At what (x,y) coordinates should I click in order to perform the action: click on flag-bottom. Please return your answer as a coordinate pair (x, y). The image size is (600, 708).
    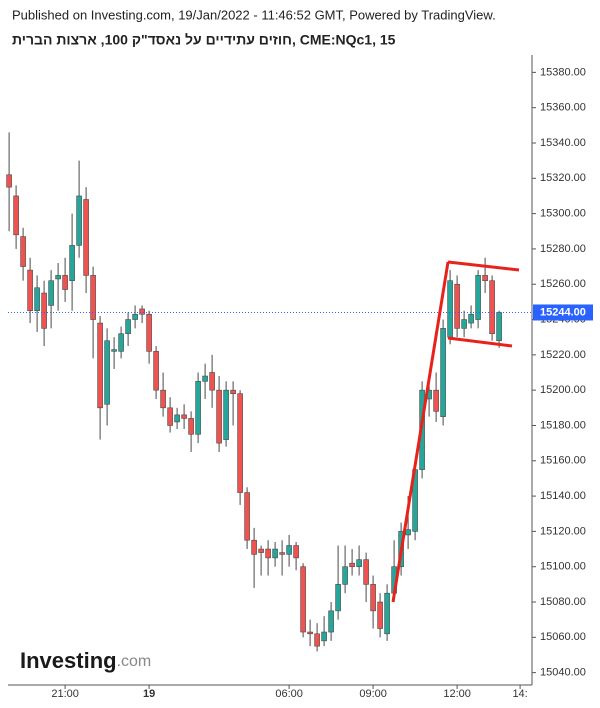
    Looking at the image, I should click on (480, 342).